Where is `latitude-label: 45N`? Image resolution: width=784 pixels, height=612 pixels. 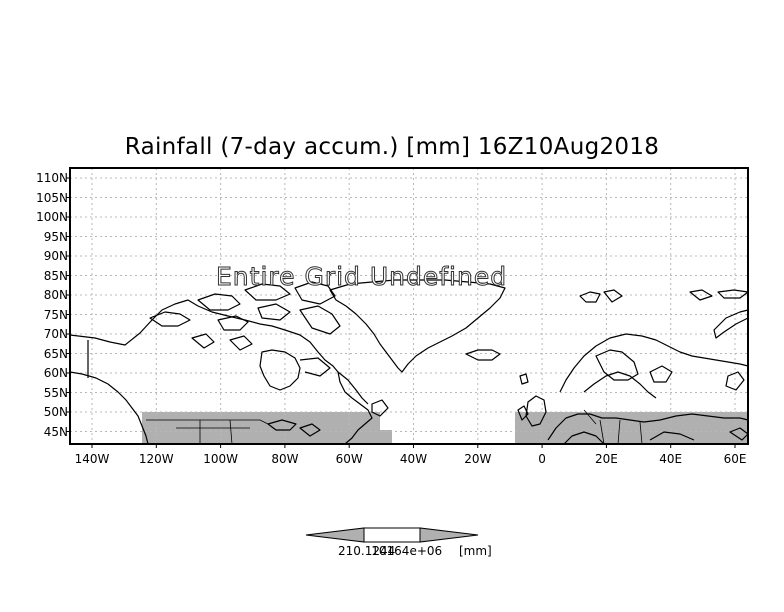 latitude-label: 45N is located at coordinates (55, 431).